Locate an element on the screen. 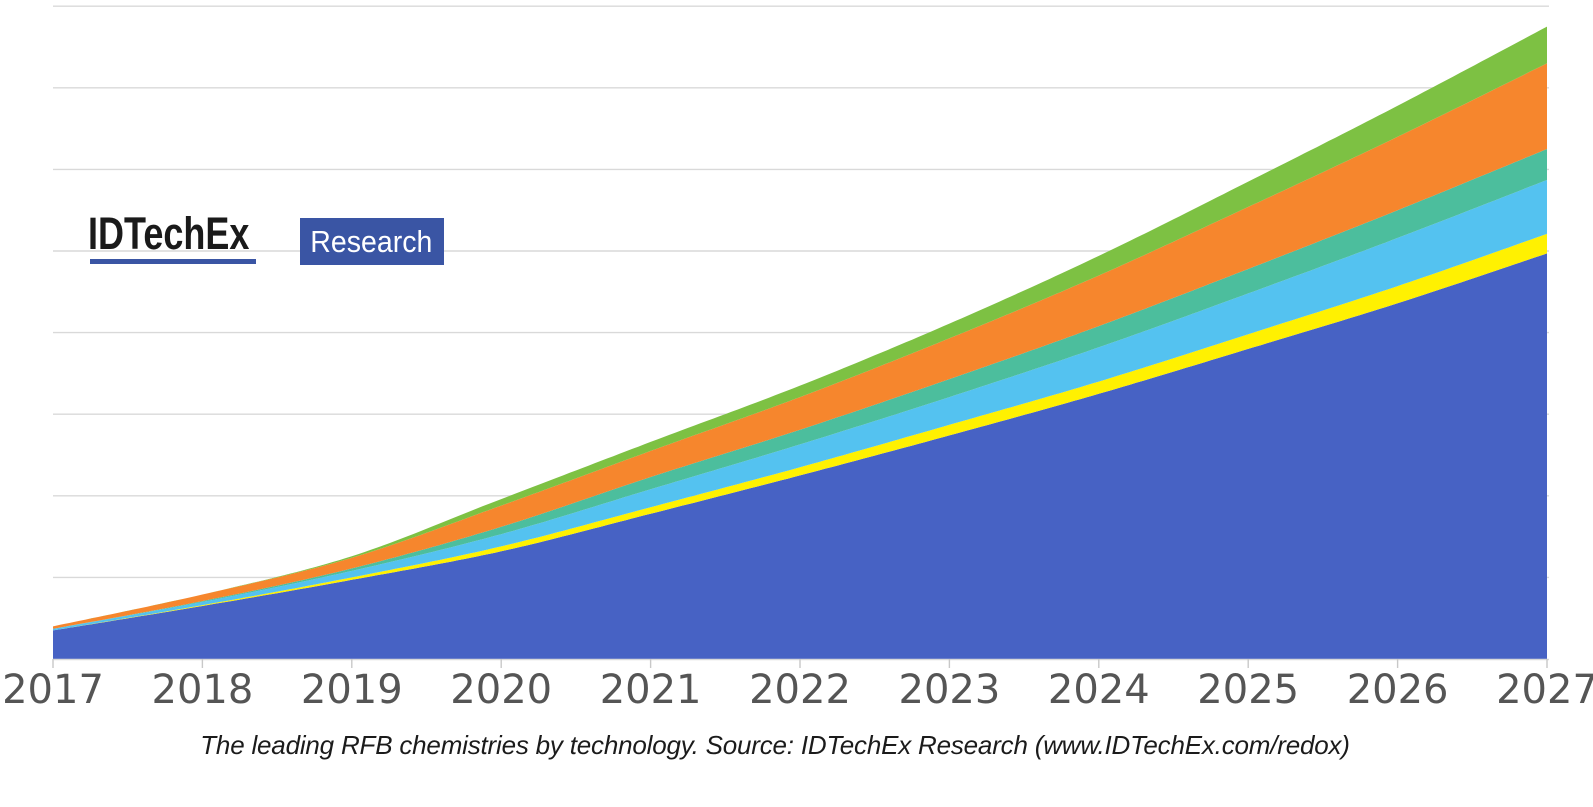 This screenshot has width=1593, height=807. x-axis-label: 2017 is located at coordinates (53, 690).